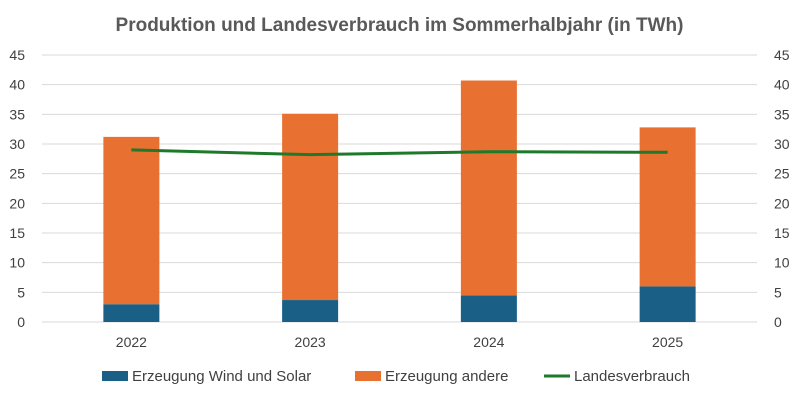 This screenshot has height=400, width=799. I want to click on y-tick-label-left: 0, so click(21, 322).